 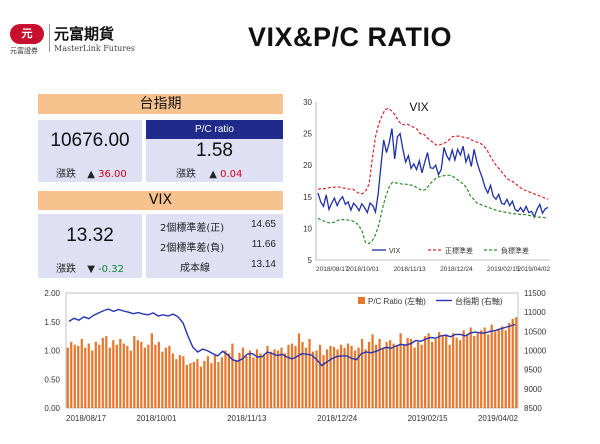 I want to click on page-title: VIX&P/C RATIO, so click(x=350, y=37).